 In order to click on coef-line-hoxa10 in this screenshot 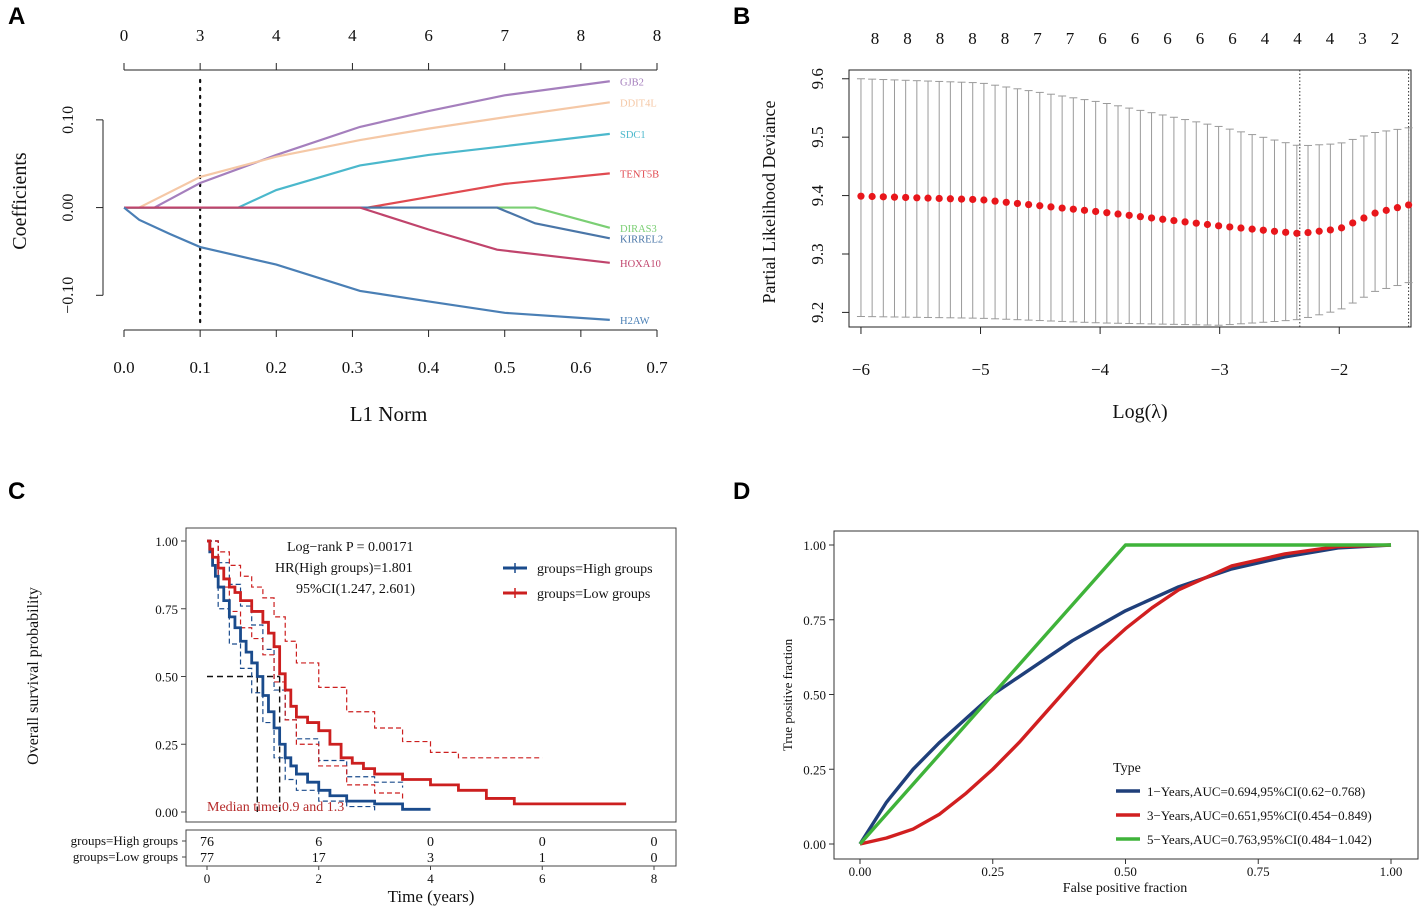, I will do `click(367, 235)`.